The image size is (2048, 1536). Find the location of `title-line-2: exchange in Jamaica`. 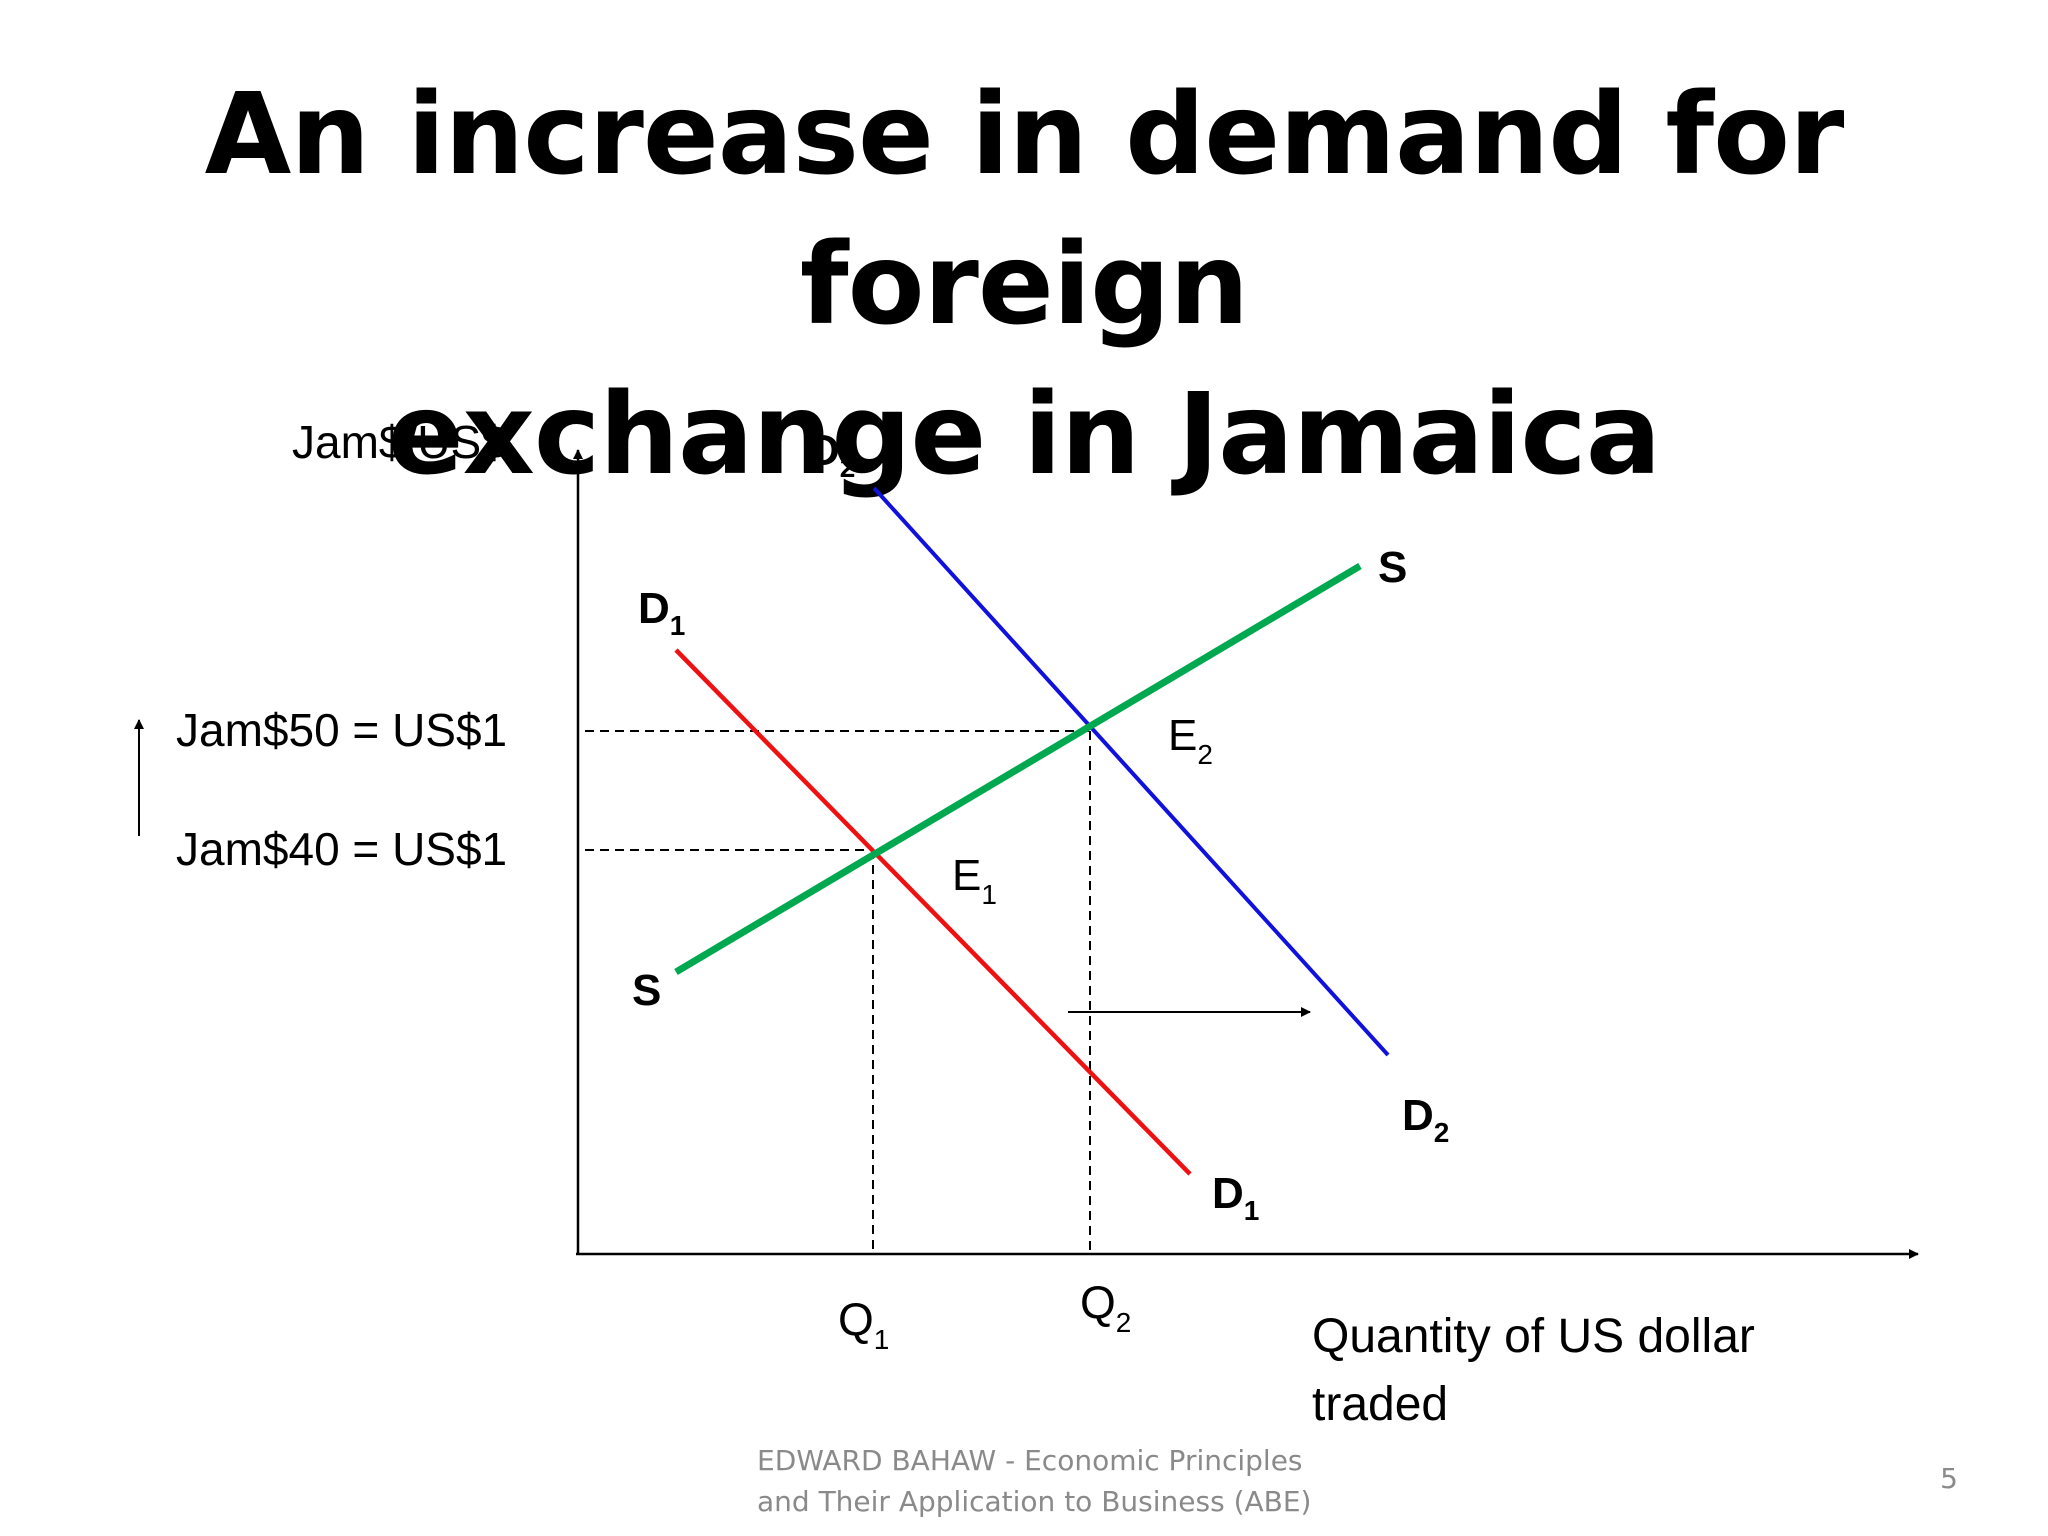

title-line-2: exchange in Jamaica is located at coordinates (1024, 435).